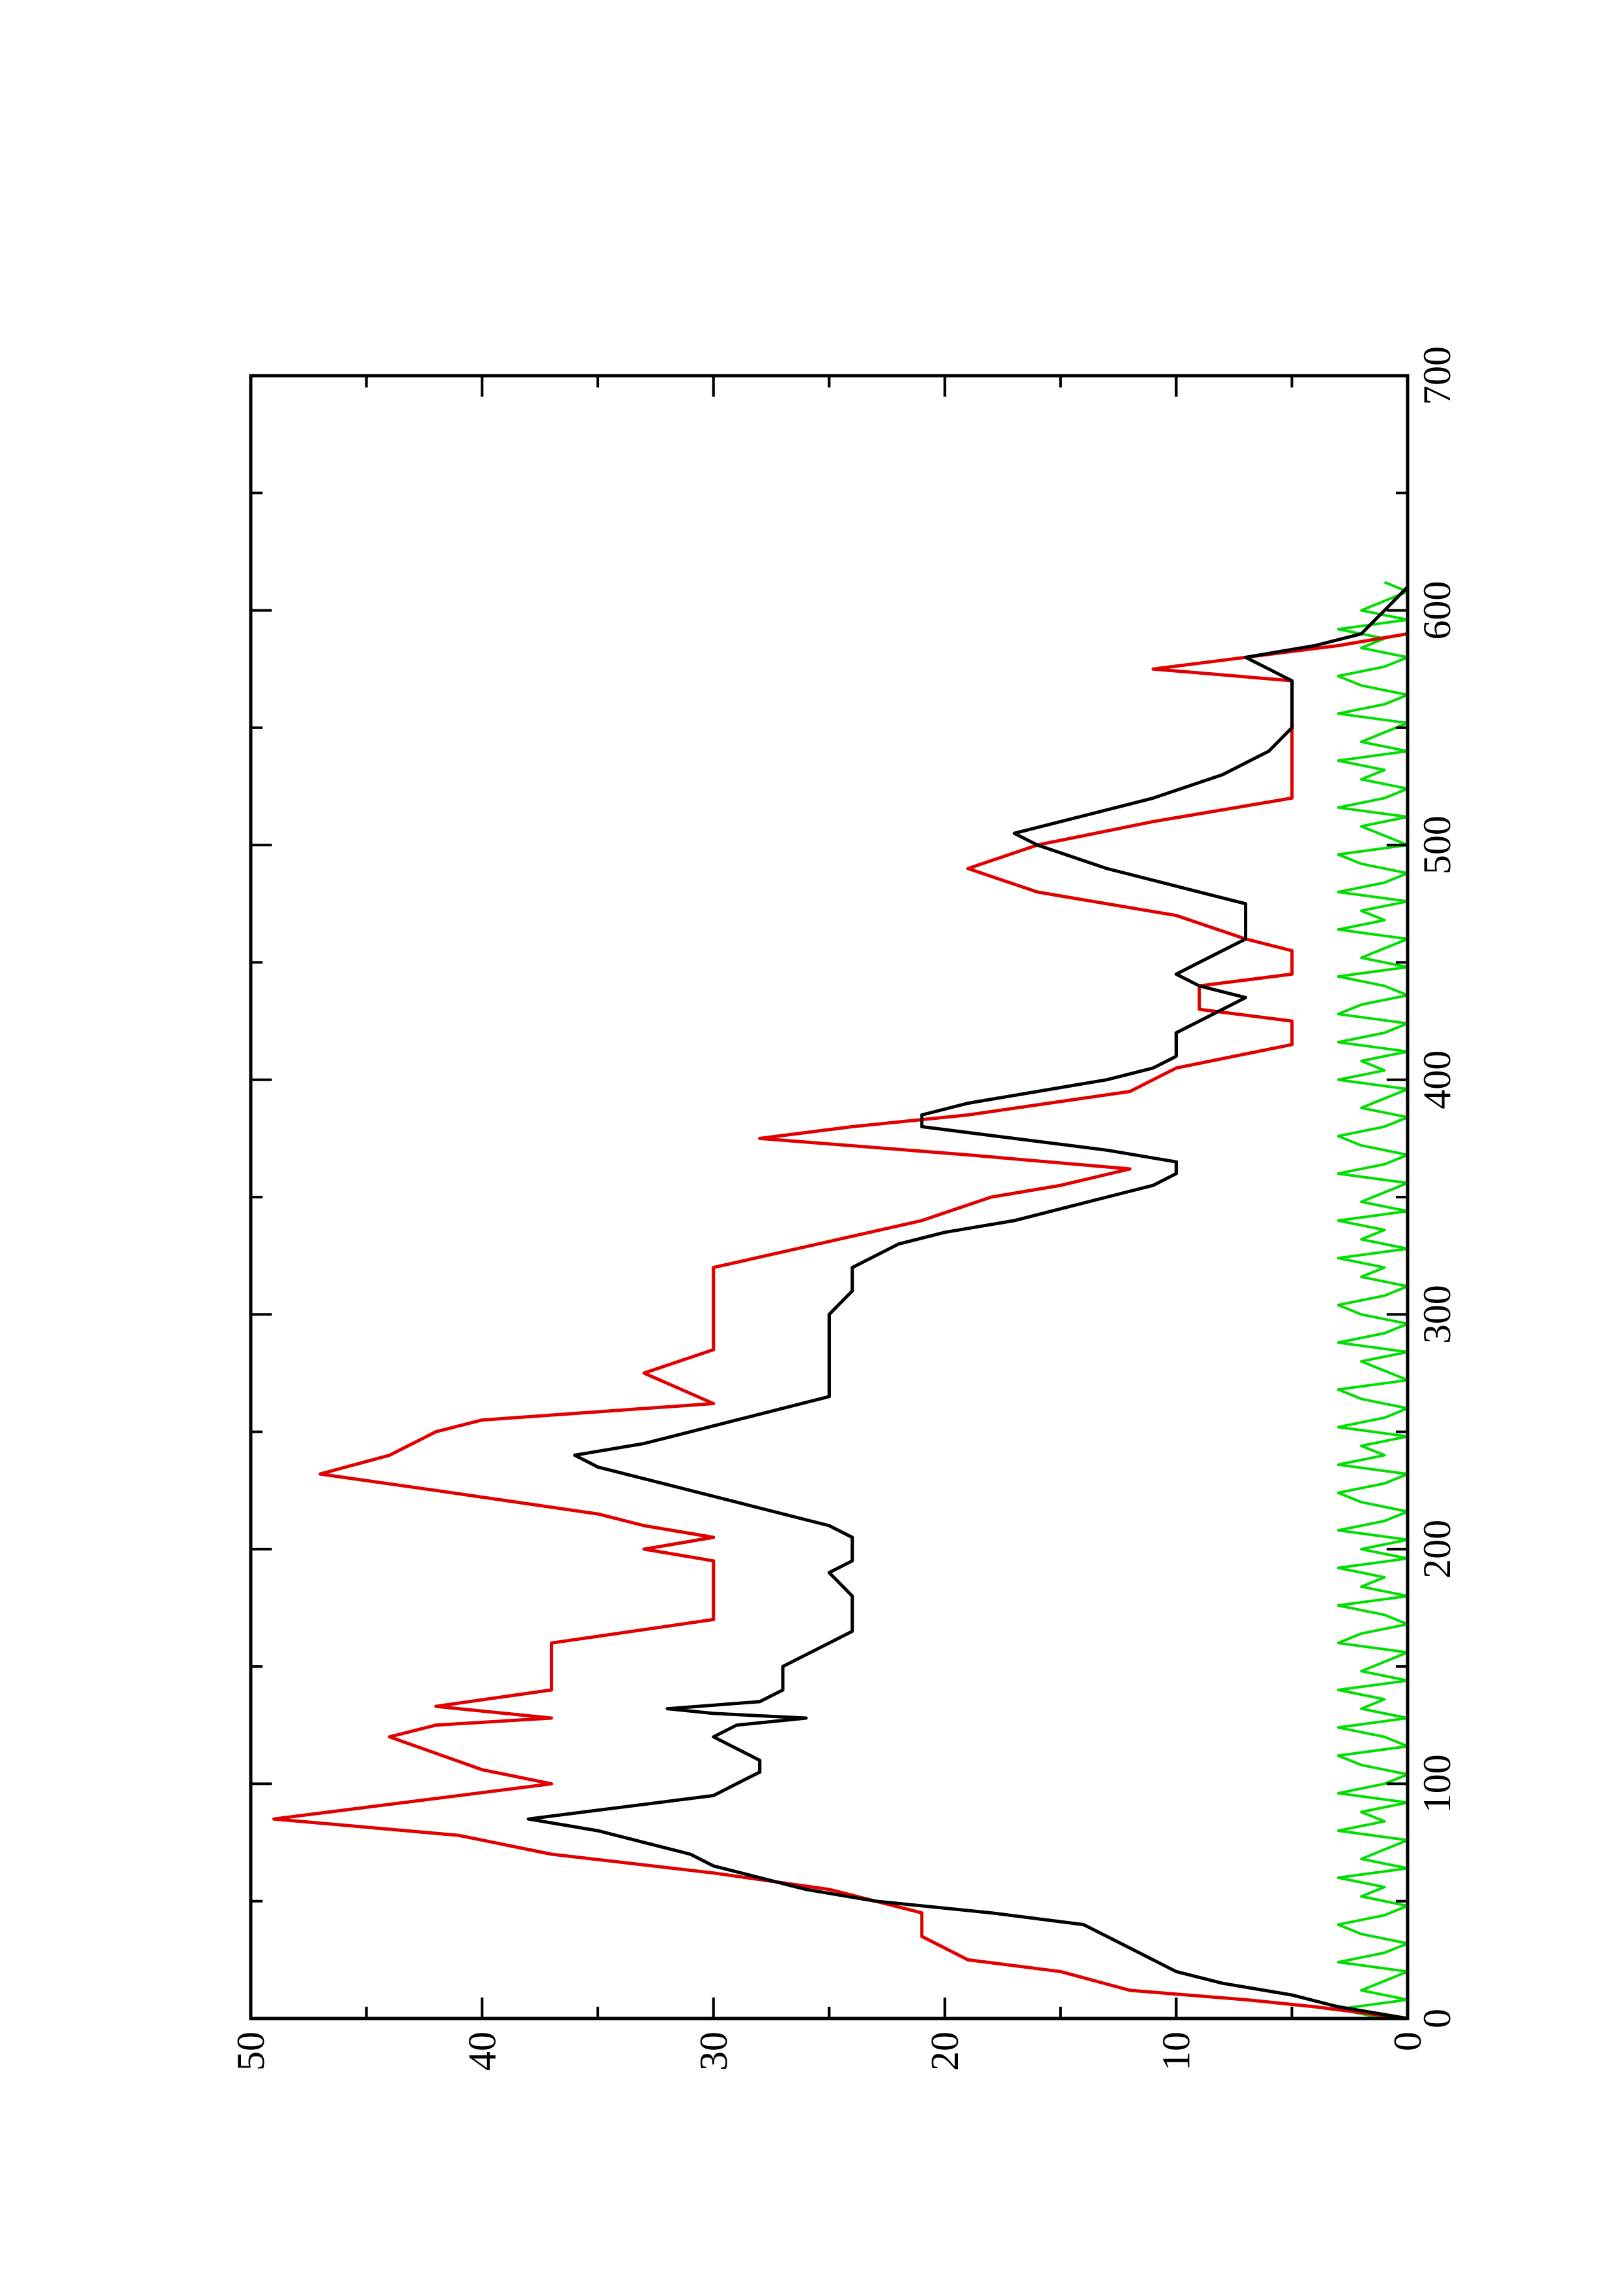  I want to click on x-tick-label-0: 0, so click(1437, 2018).